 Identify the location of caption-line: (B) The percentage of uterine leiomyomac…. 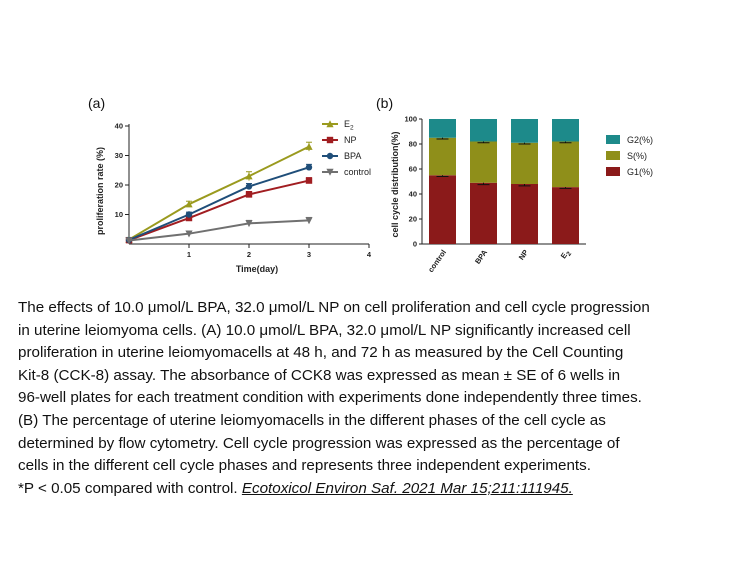
(312, 420).